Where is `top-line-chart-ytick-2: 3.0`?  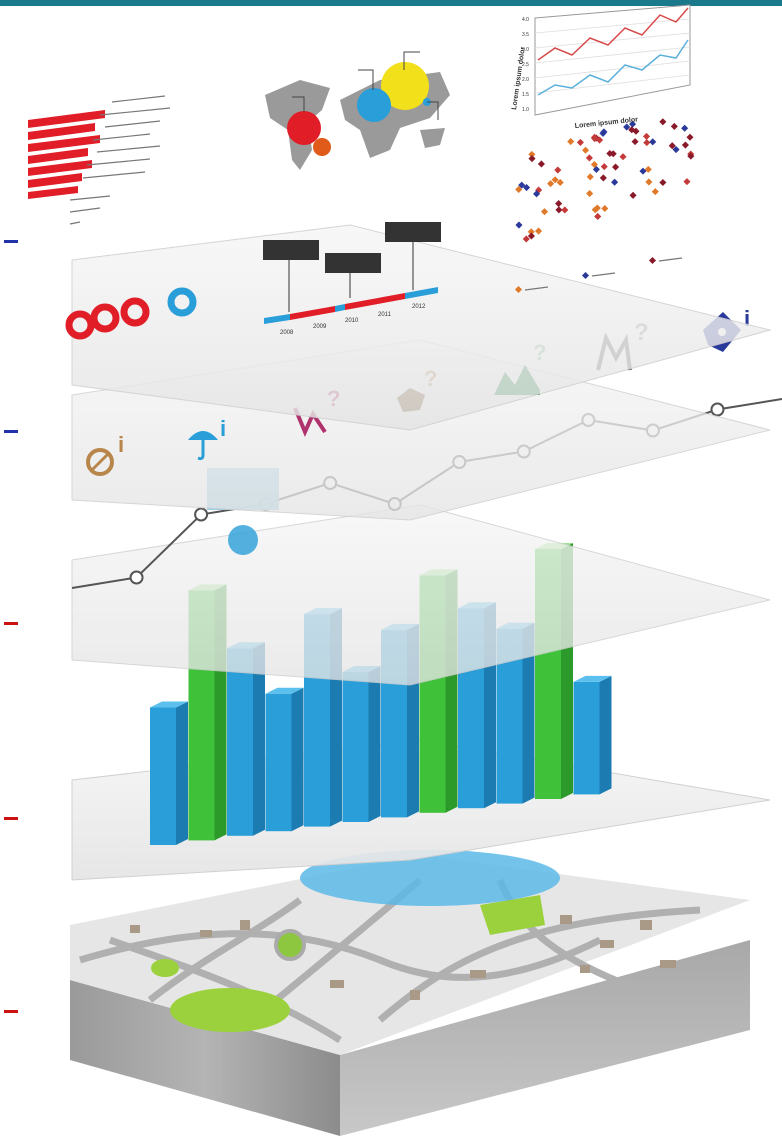 top-line-chart-ytick-2: 3.0 is located at coordinates (525, 50).